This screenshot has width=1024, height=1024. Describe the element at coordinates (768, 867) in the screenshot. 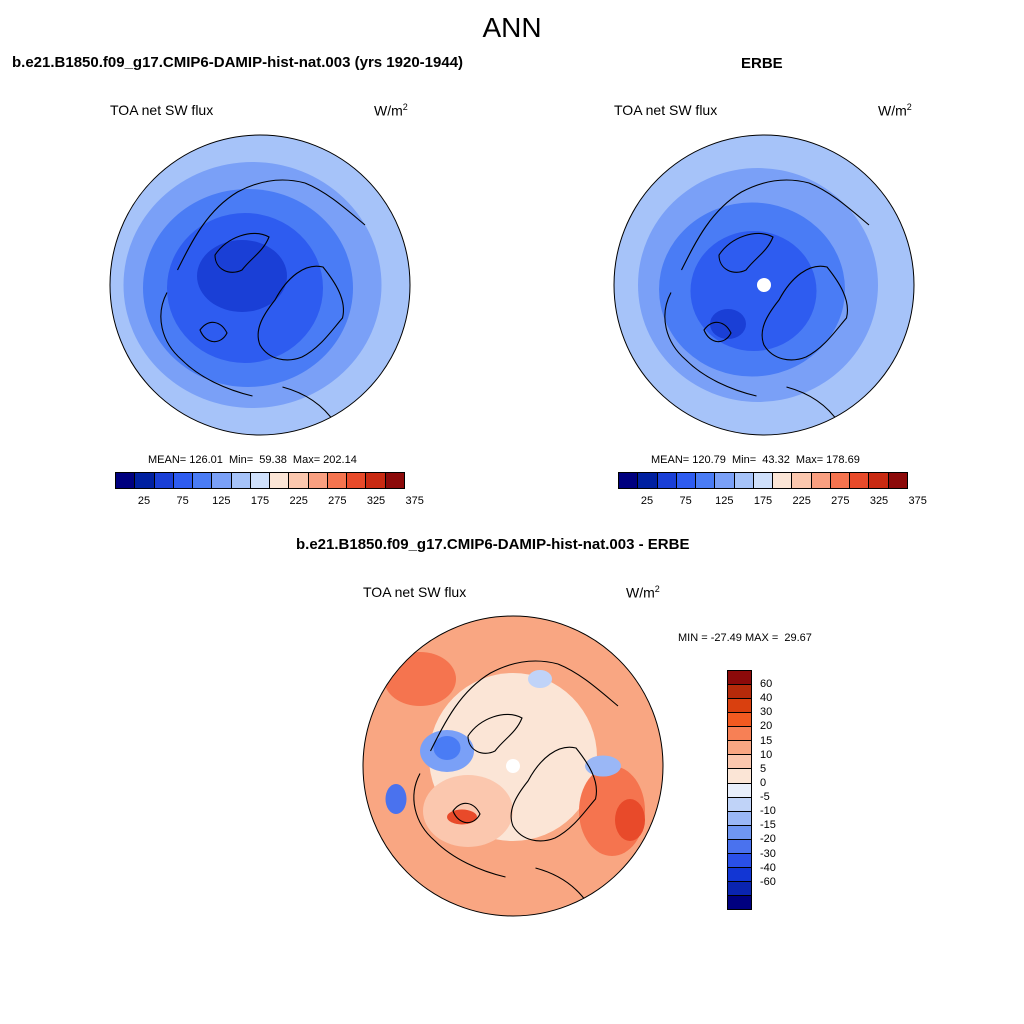

I see `colorbar-tick-label: -40` at that location.